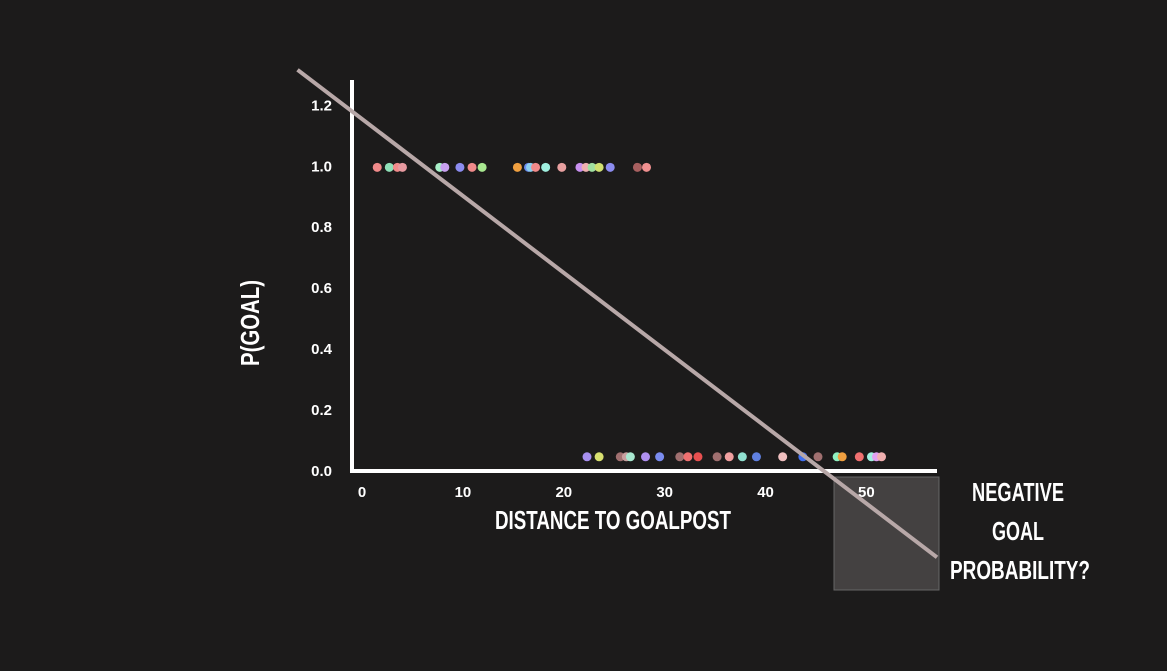  Describe the element at coordinates (664, 492) in the screenshot. I see `x-tick-label: 30` at that location.